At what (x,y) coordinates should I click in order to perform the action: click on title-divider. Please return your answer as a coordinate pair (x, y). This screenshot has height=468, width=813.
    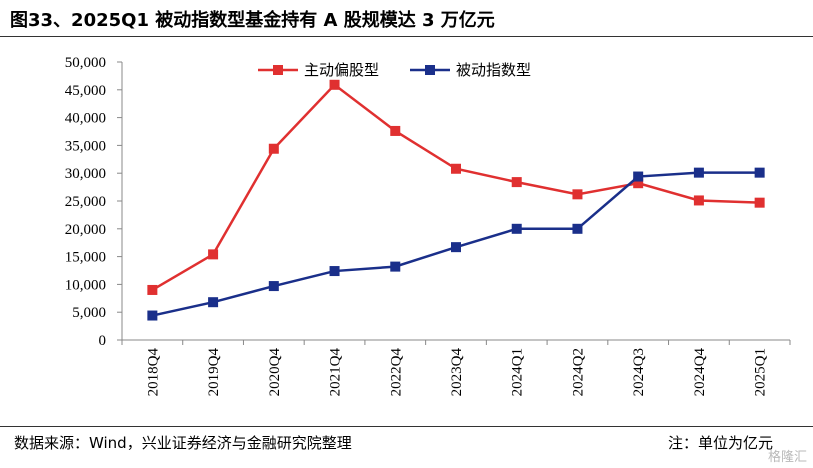
    Looking at the image, I should click on (406, 36).